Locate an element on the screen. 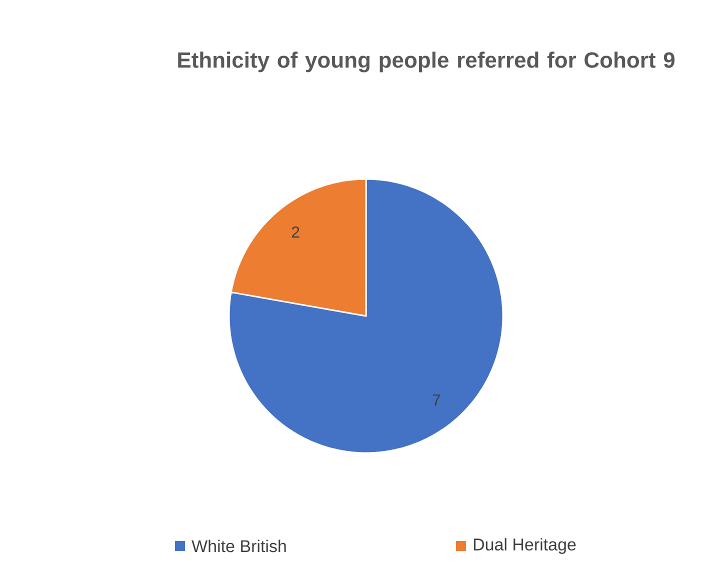 This screenshot has width=716, height=564. legend-label: Dual Heritage is located at coordinates (525, 546).